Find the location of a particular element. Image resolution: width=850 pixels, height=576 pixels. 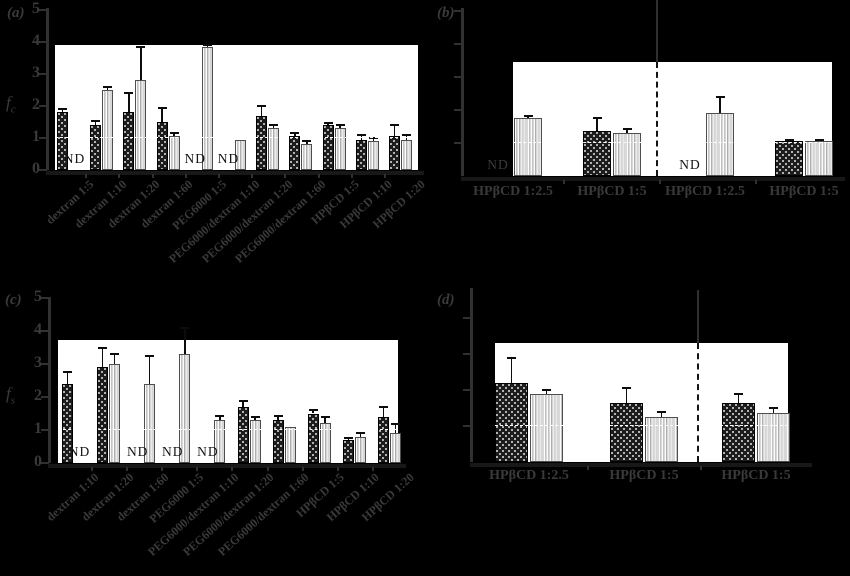

reference-line-b is located at coordinates (672, 142).